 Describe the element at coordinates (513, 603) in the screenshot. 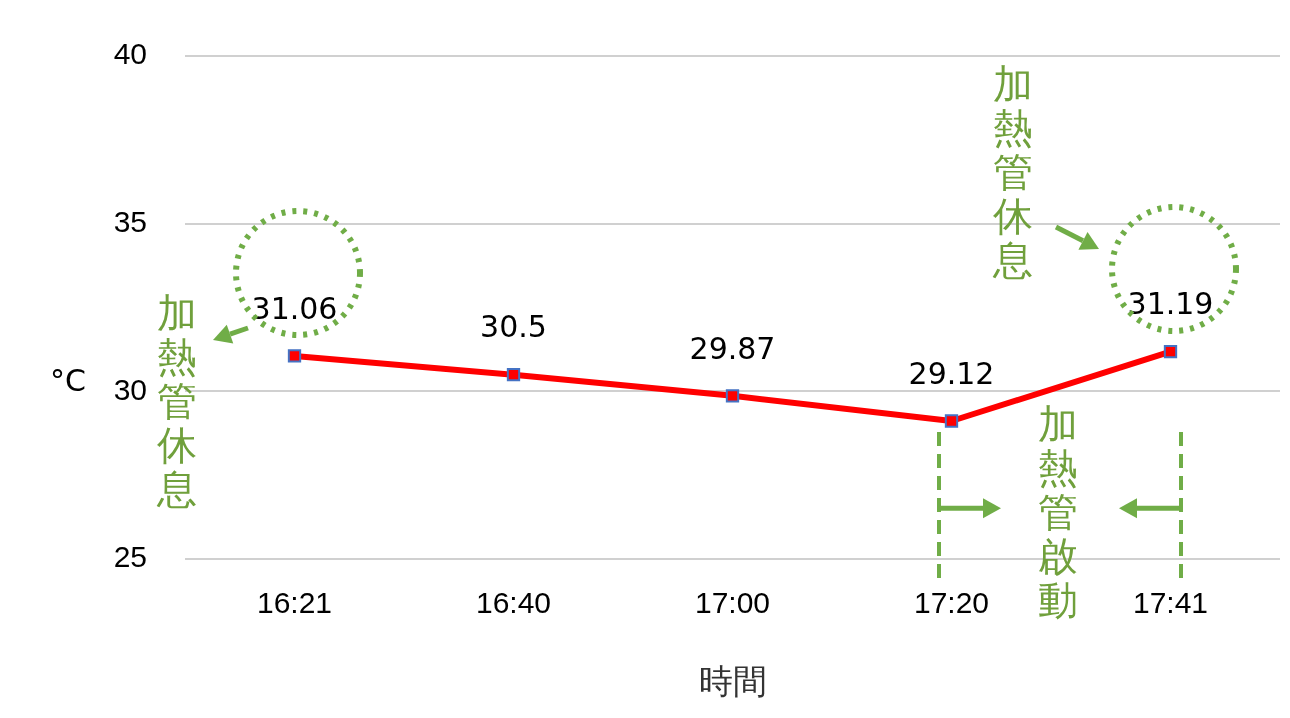

I see `x-tick-label: 16:40` at that location.